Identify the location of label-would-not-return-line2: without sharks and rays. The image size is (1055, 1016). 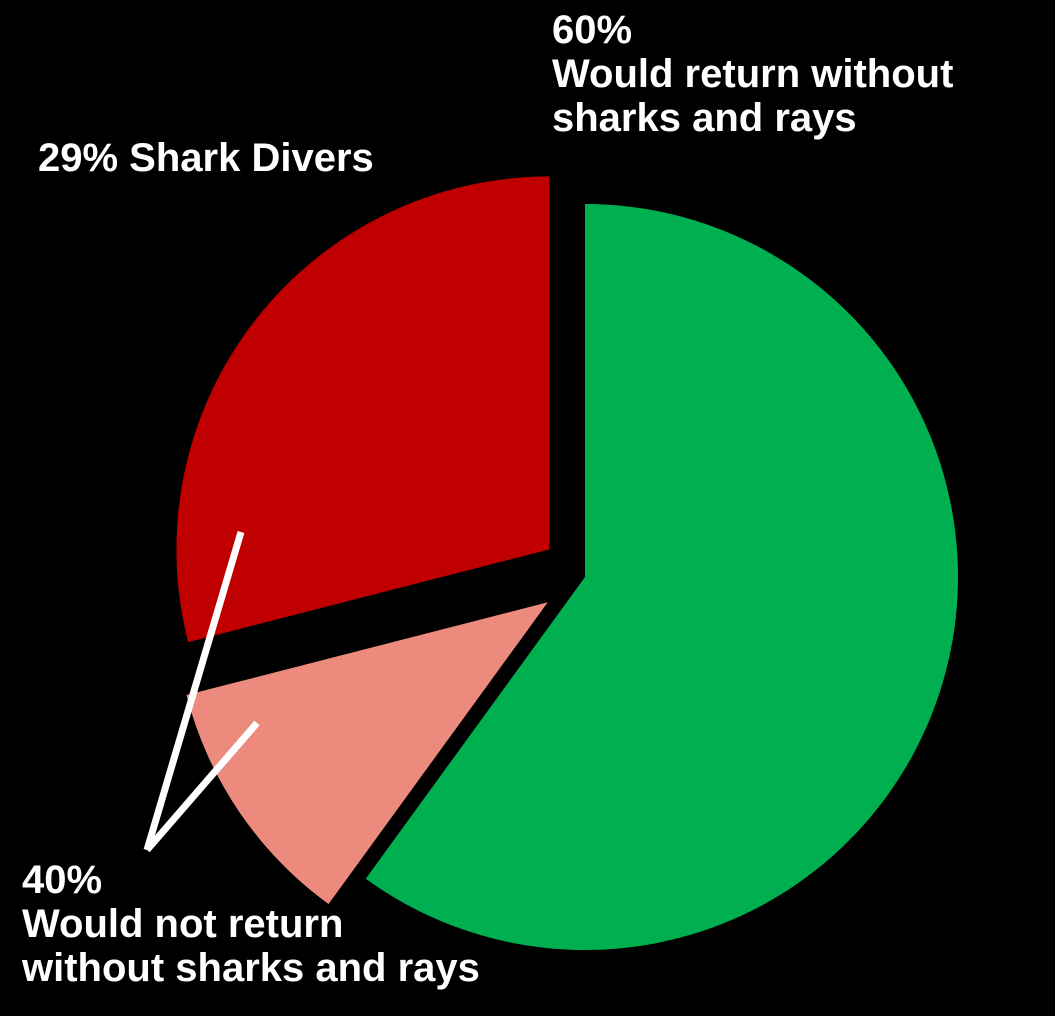
(251, 968).